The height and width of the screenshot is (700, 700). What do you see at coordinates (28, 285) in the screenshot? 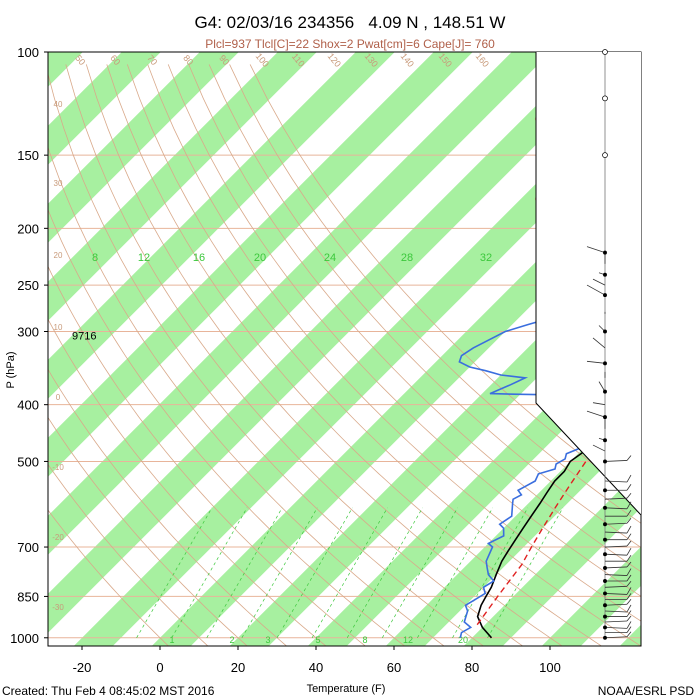
I see `y-tick-label: 250` at bounding box center [28, 285].